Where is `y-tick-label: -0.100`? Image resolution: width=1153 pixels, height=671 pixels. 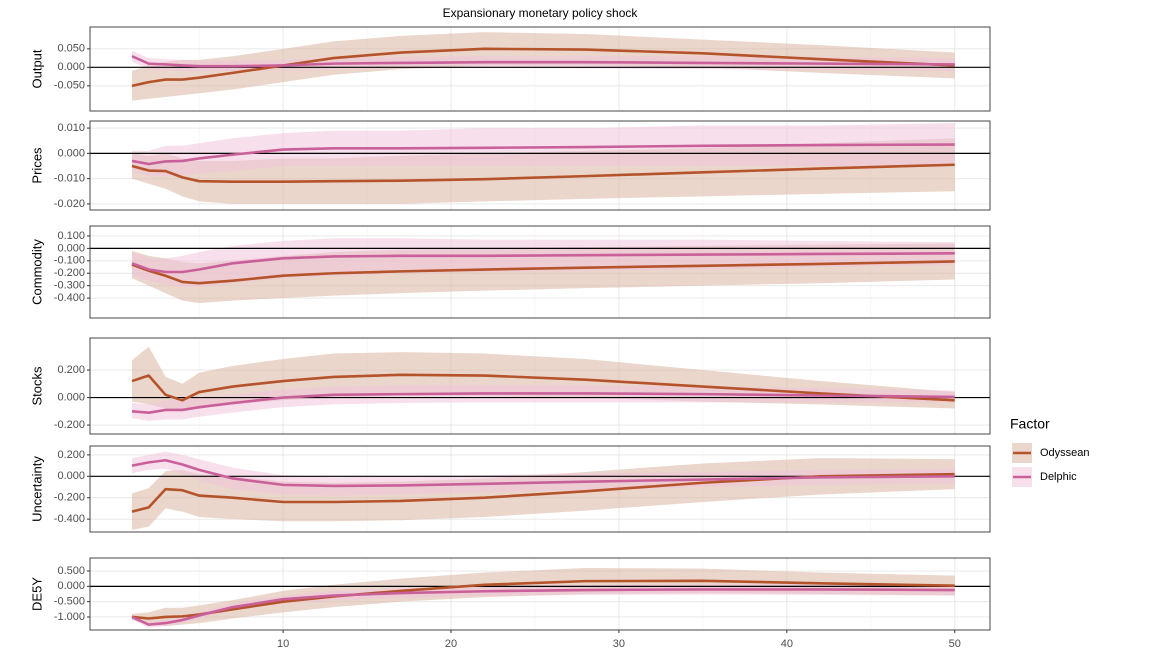
y-tick-label: -0.100 is located at coordinates (69, 261).